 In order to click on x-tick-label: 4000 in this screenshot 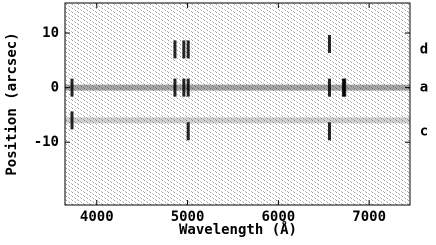, I will do `click(97, 217)`.